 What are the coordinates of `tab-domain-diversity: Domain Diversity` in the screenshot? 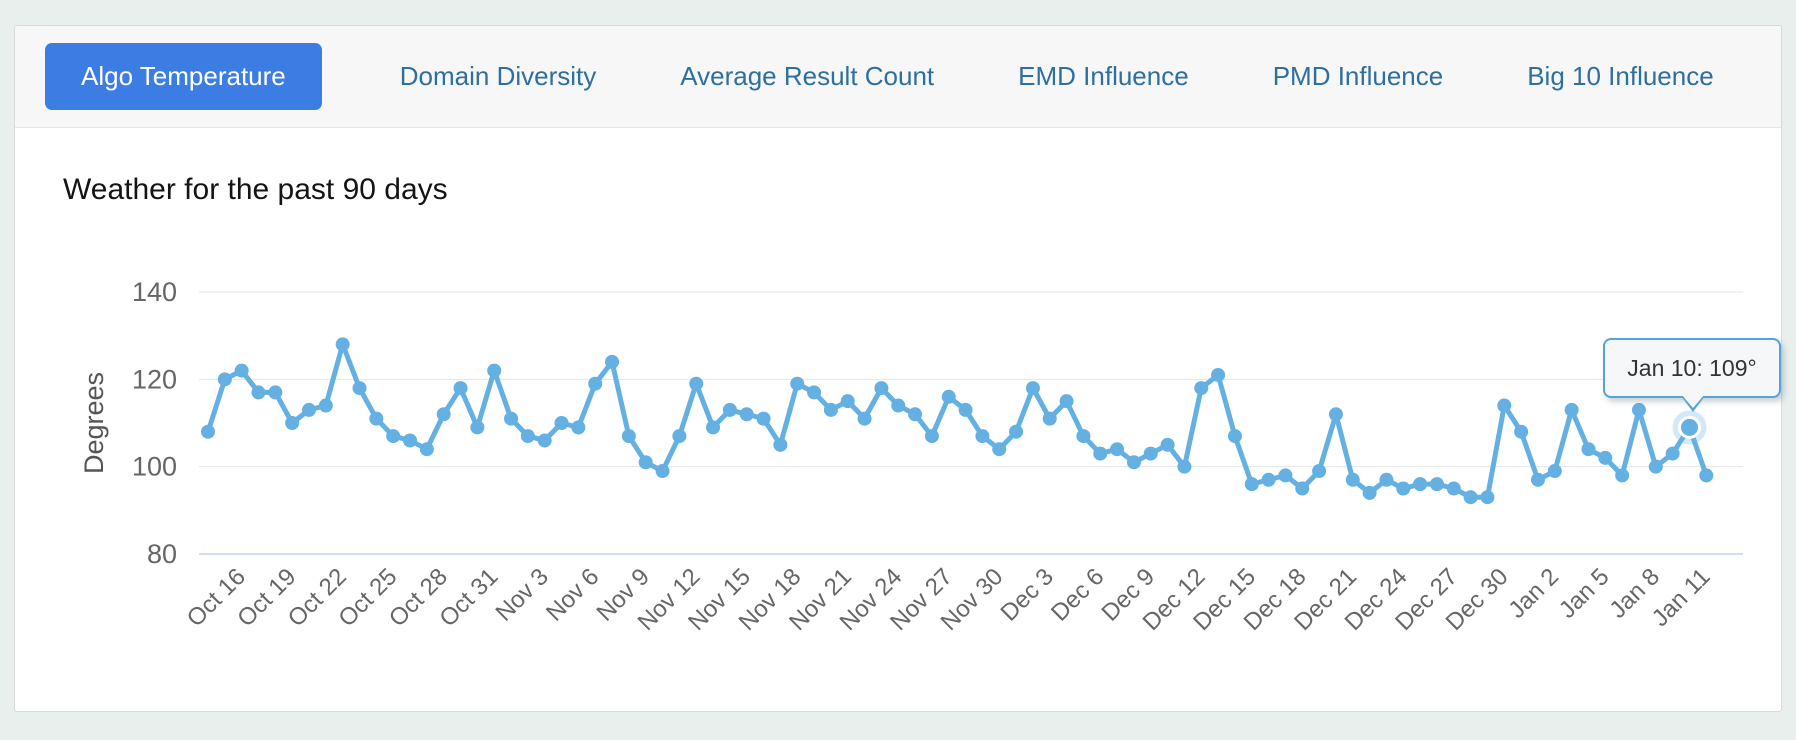 It's located at (498, 76).